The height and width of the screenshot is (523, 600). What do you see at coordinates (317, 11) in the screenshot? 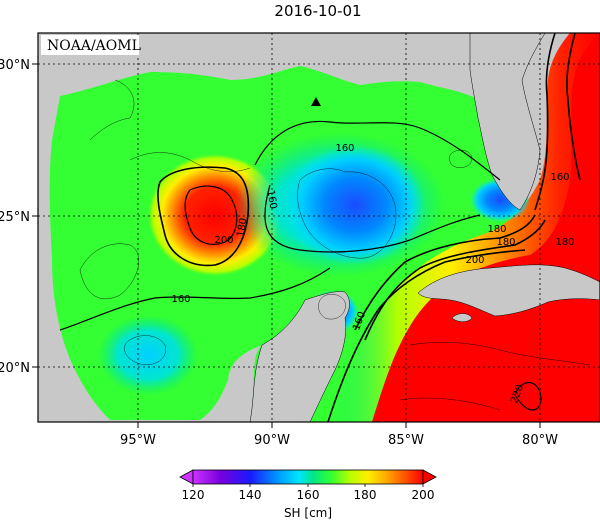
I see `map-title: 2016-10-01` at bounding box center [317, 11].